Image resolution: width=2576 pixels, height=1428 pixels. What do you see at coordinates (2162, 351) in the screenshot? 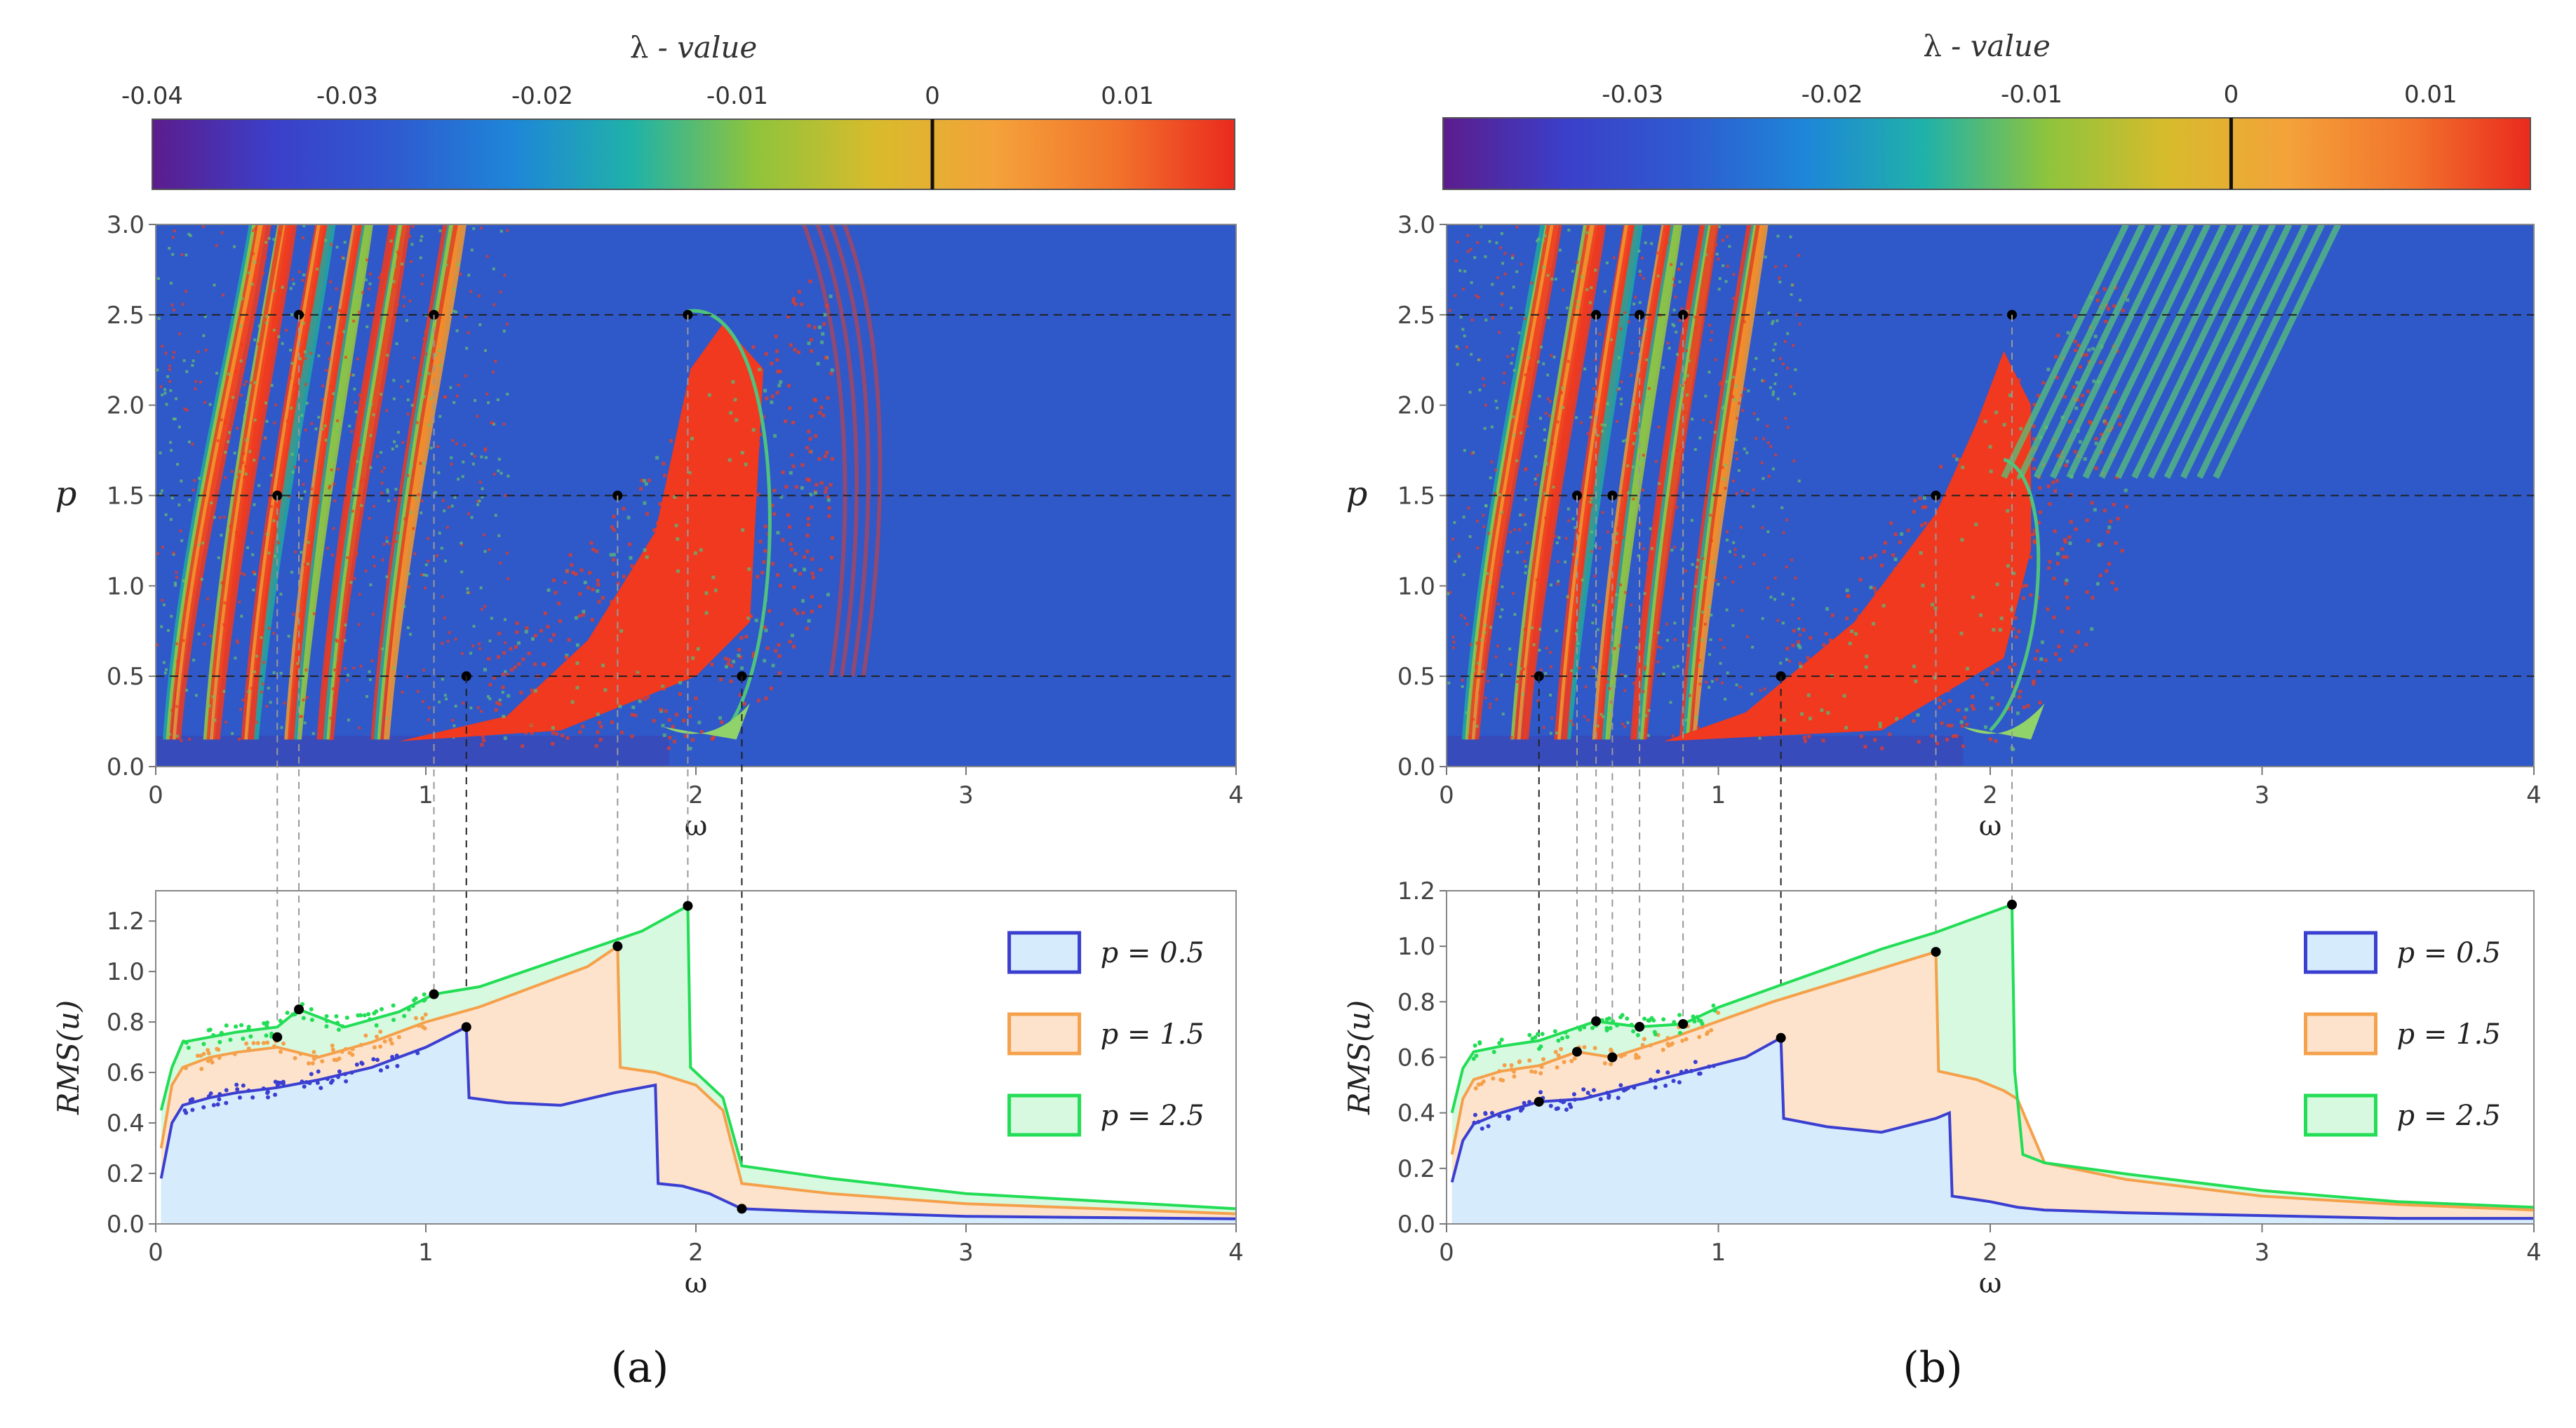
I see `green-stripe` at bounding box center [2162, 351].